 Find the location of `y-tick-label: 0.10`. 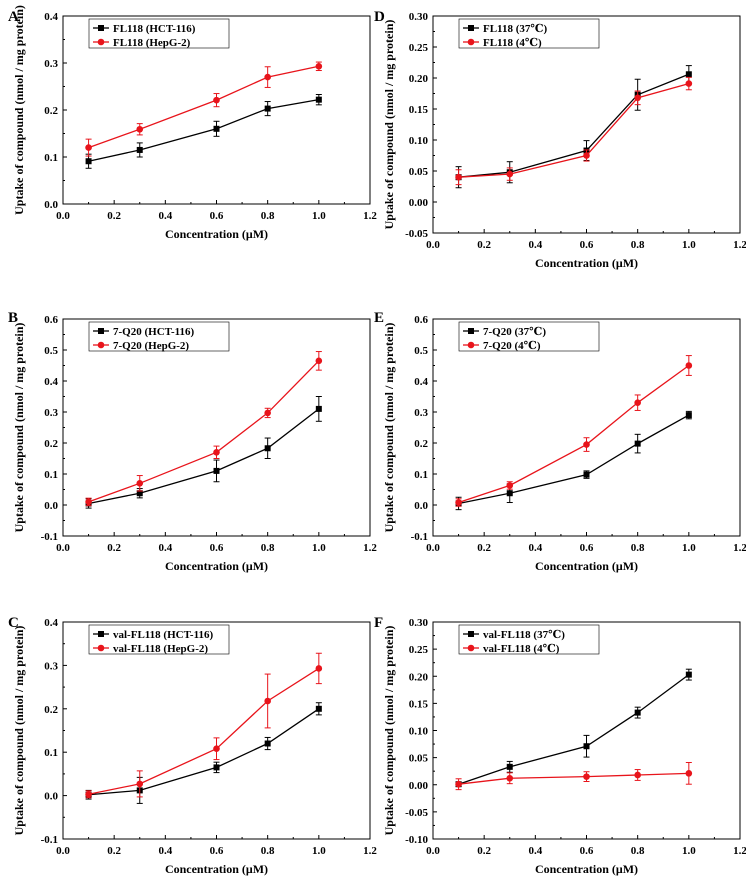

y-tick-label: 0.10 is located at coordinates (419, 732).